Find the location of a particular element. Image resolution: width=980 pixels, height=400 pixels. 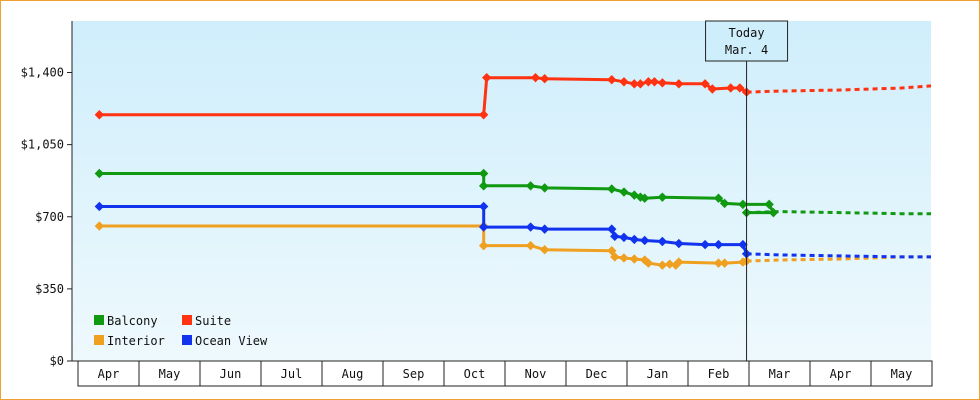

legend-label: Suite is located at coordinates (213, 321).